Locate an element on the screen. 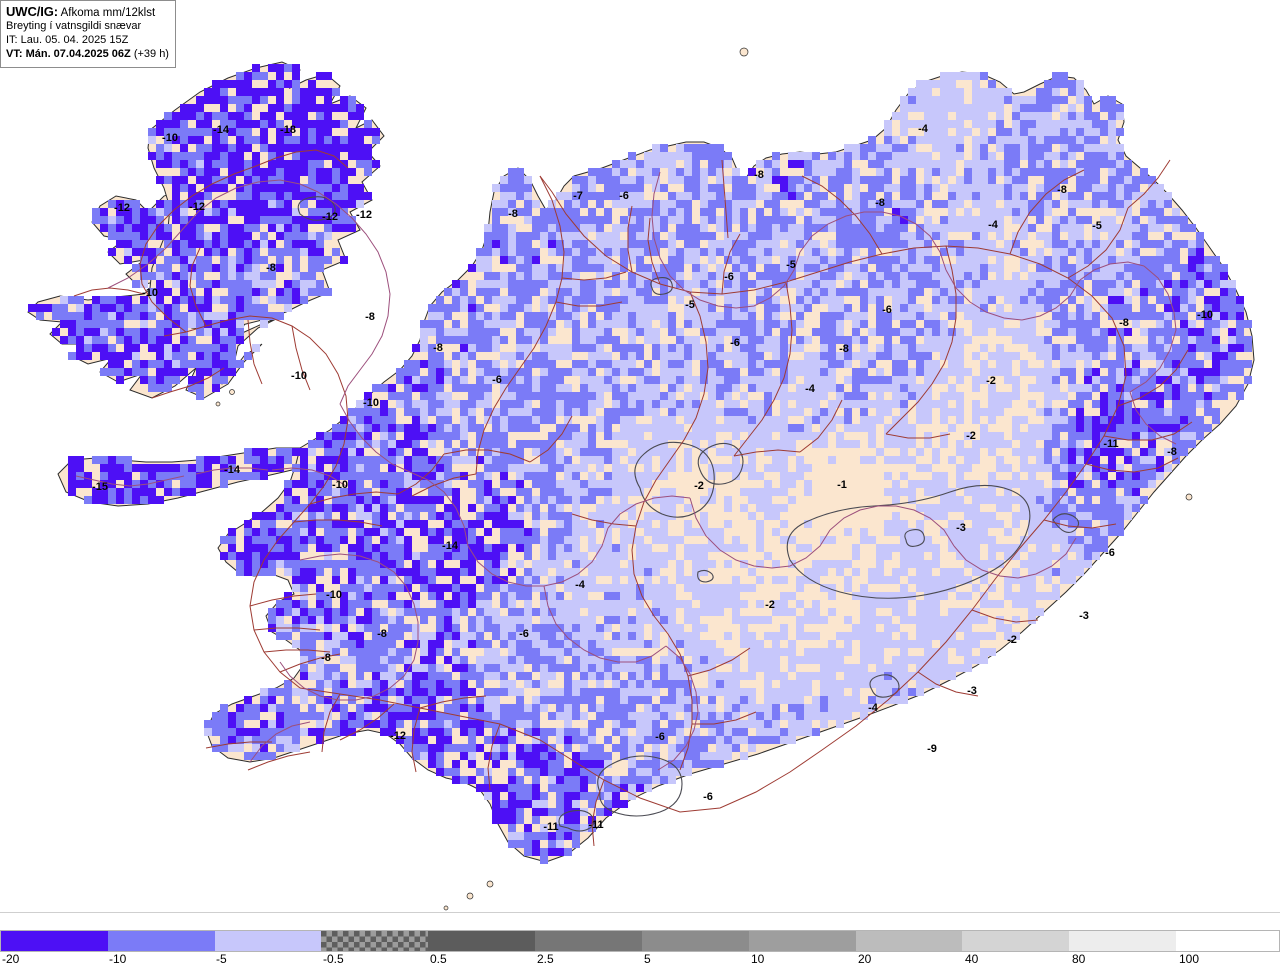 The height and width of the screenshot is (968, 1280). colorbar-tick-6: 5 is located at coordinates (647, 959).